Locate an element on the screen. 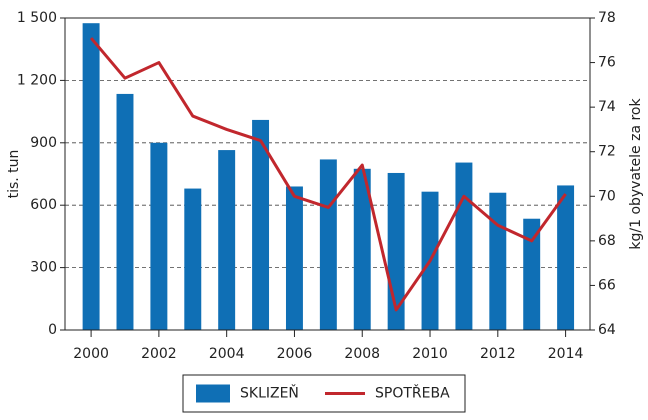  y-tick-label: 1 500 is located at coordinates (37, 18).